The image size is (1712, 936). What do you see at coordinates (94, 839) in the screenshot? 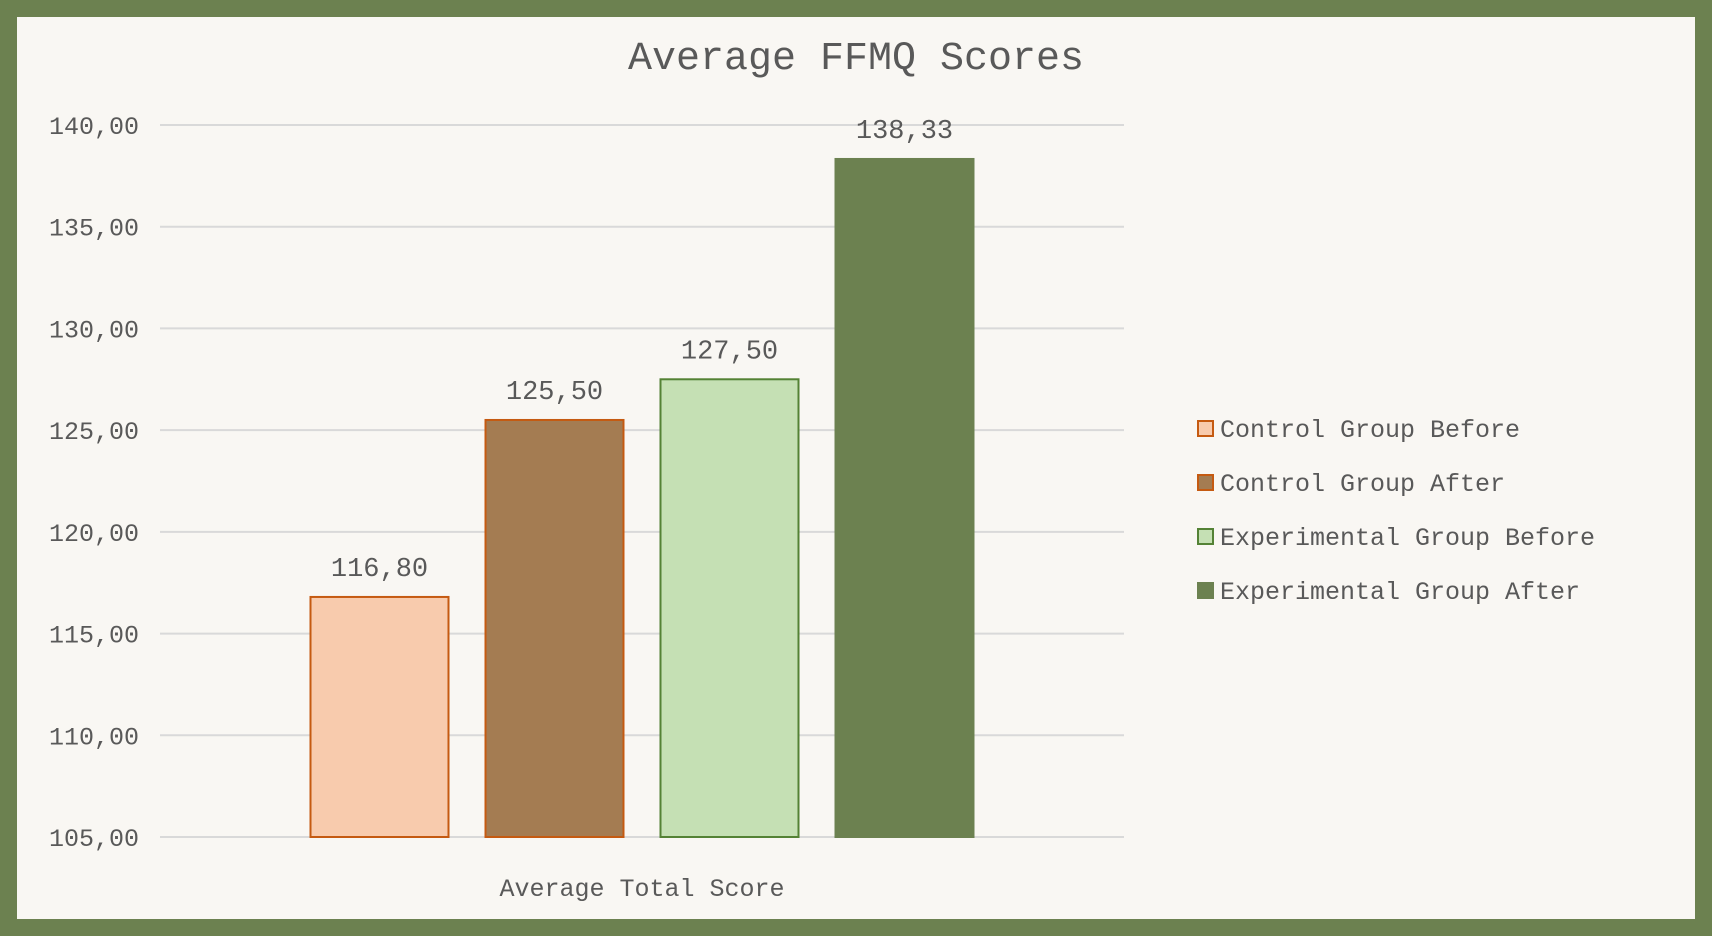
I see `y-tick-label: 105,00` at bounding box center [94, 839].